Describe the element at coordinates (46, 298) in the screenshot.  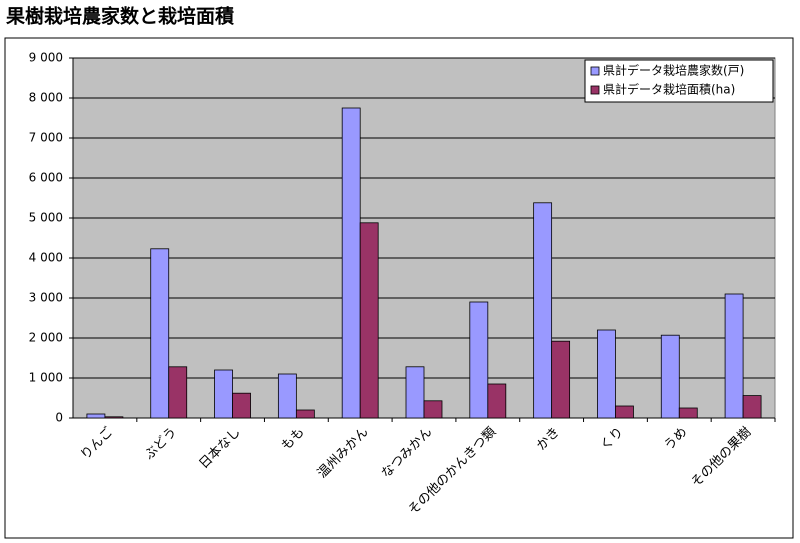
I see `y-tick-label: 3 000` at that location.